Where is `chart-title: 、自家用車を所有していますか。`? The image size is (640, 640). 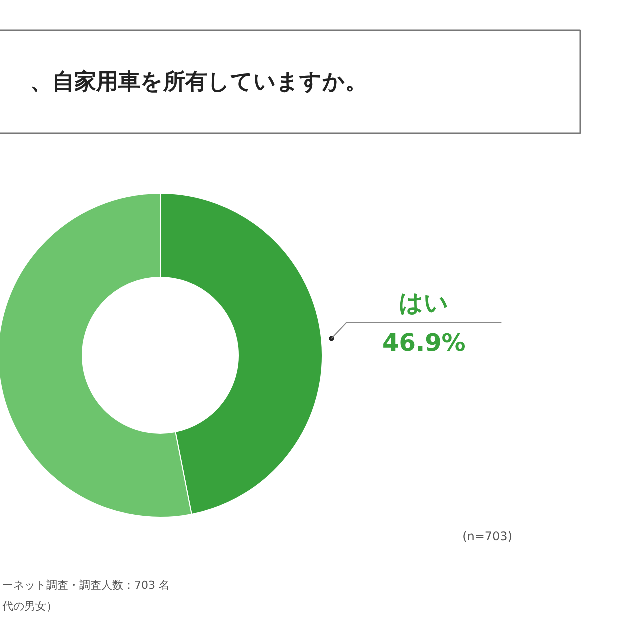
chart-title: 、自家用車を所有していますか。 is located at coordinates (199, 82).